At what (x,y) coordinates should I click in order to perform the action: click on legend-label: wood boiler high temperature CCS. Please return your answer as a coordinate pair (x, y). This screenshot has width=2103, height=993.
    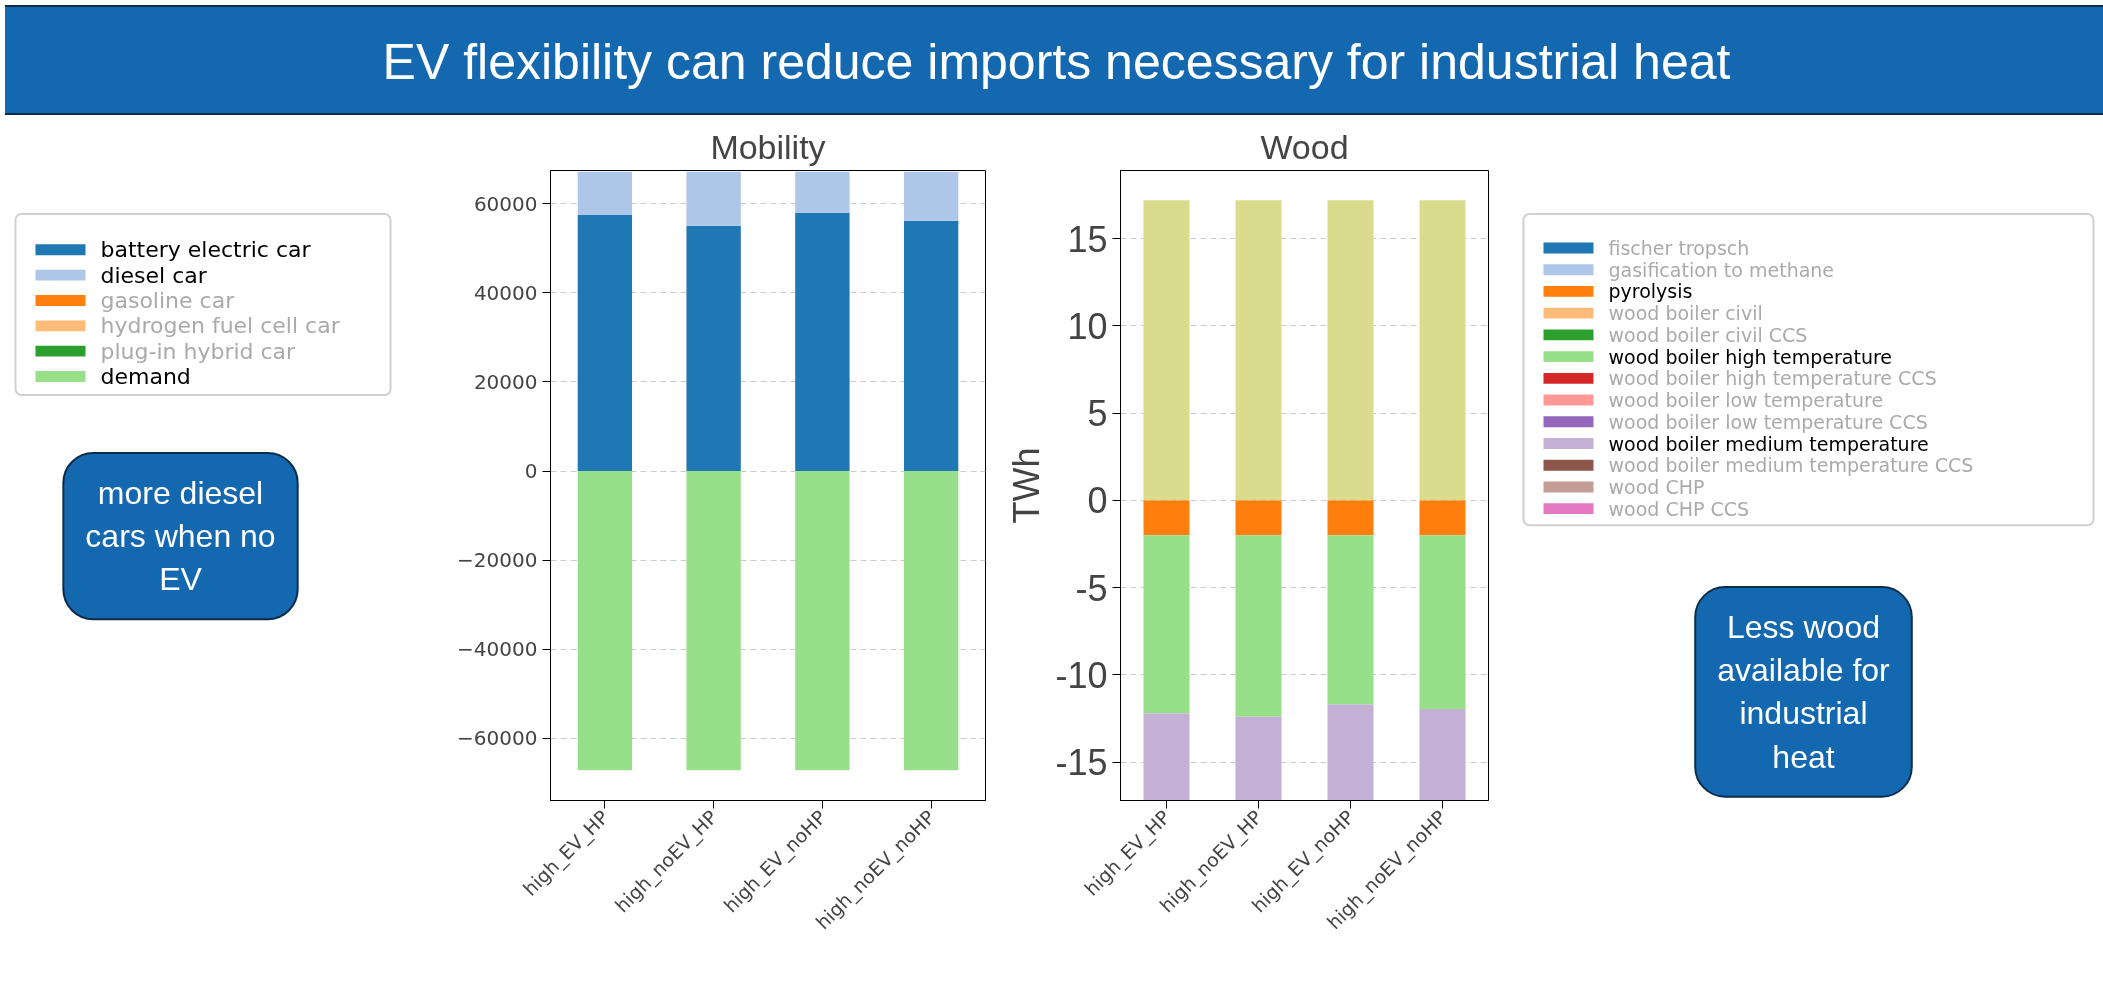
    Looking at the image, I should click on (1772, 378).